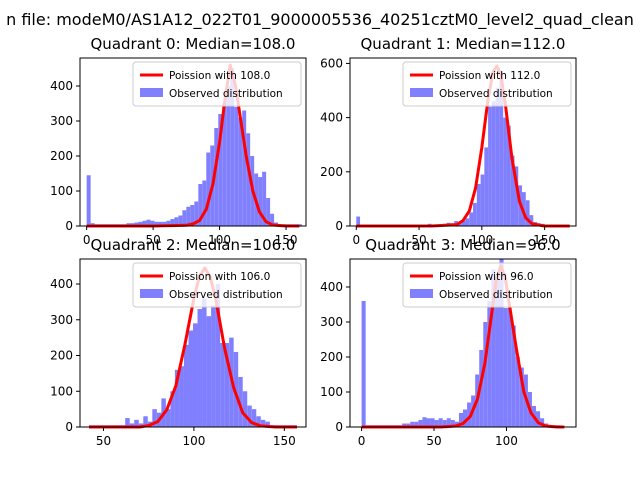  Describe the element at coordinates (489, 76) in the screenshot. I see `legend-line-label: Poission with 112.0` at that location.